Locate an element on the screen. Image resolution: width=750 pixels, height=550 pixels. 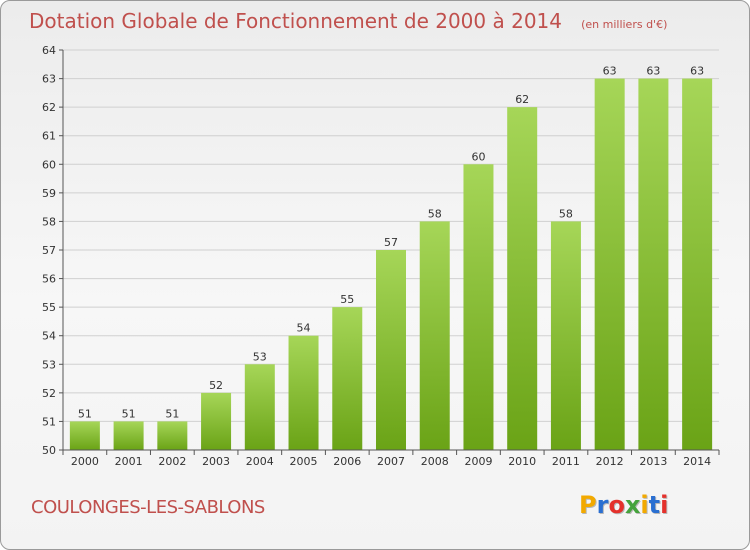
x-tick-label-2014: 2014 is located at coordinates (697, 461).